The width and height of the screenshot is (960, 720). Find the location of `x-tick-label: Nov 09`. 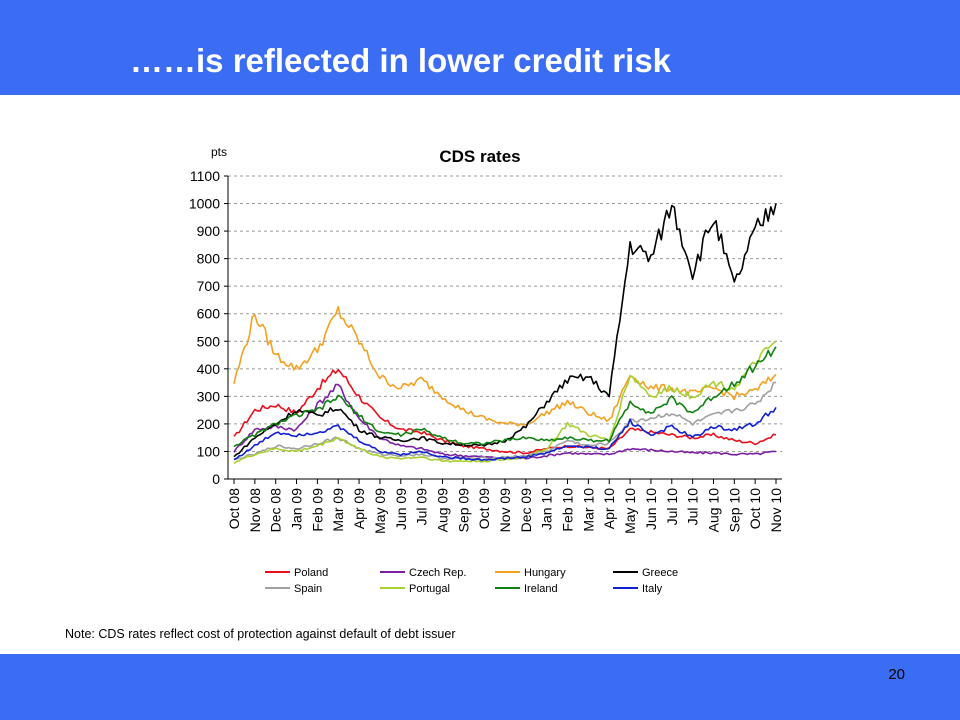

x-tick-label: Nov 09 is located at coordinates (505, 510).